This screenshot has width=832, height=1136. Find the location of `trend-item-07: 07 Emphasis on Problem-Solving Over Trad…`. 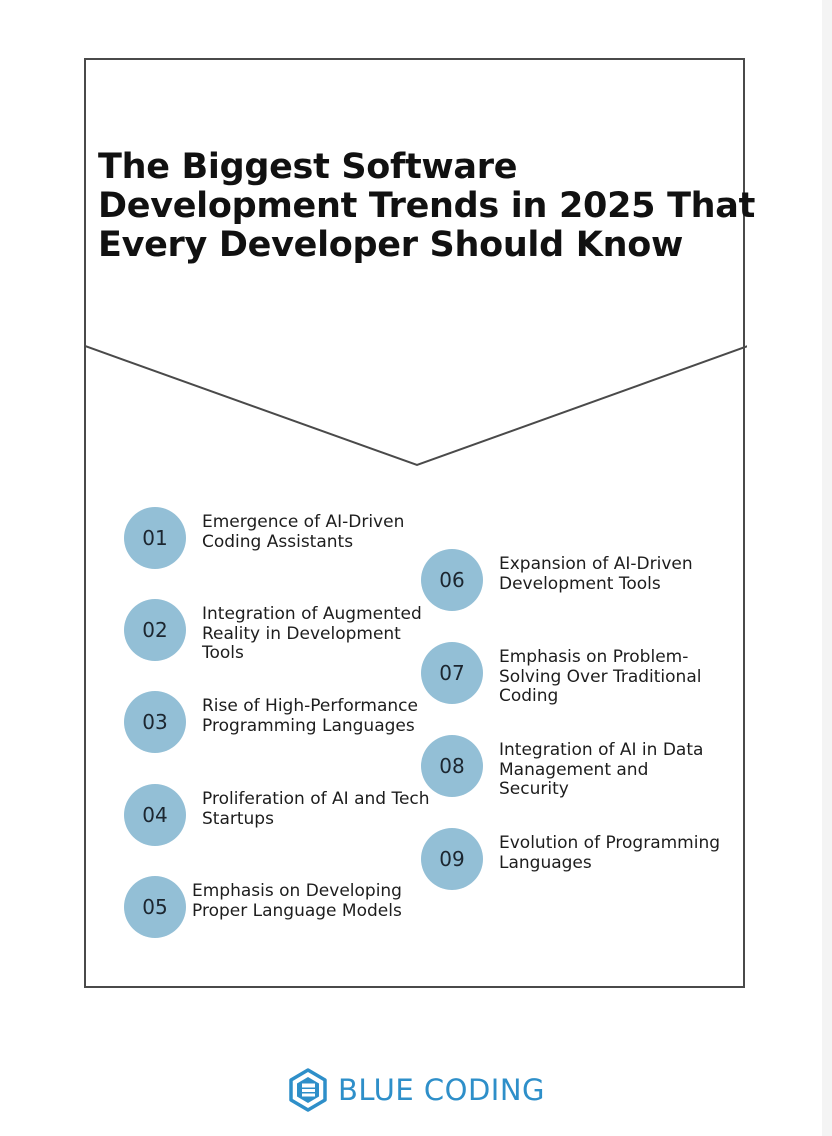

trend-item-07: 07 Emphasis on Problem-Solving Over Trad… is located at coordinates (575, 674).